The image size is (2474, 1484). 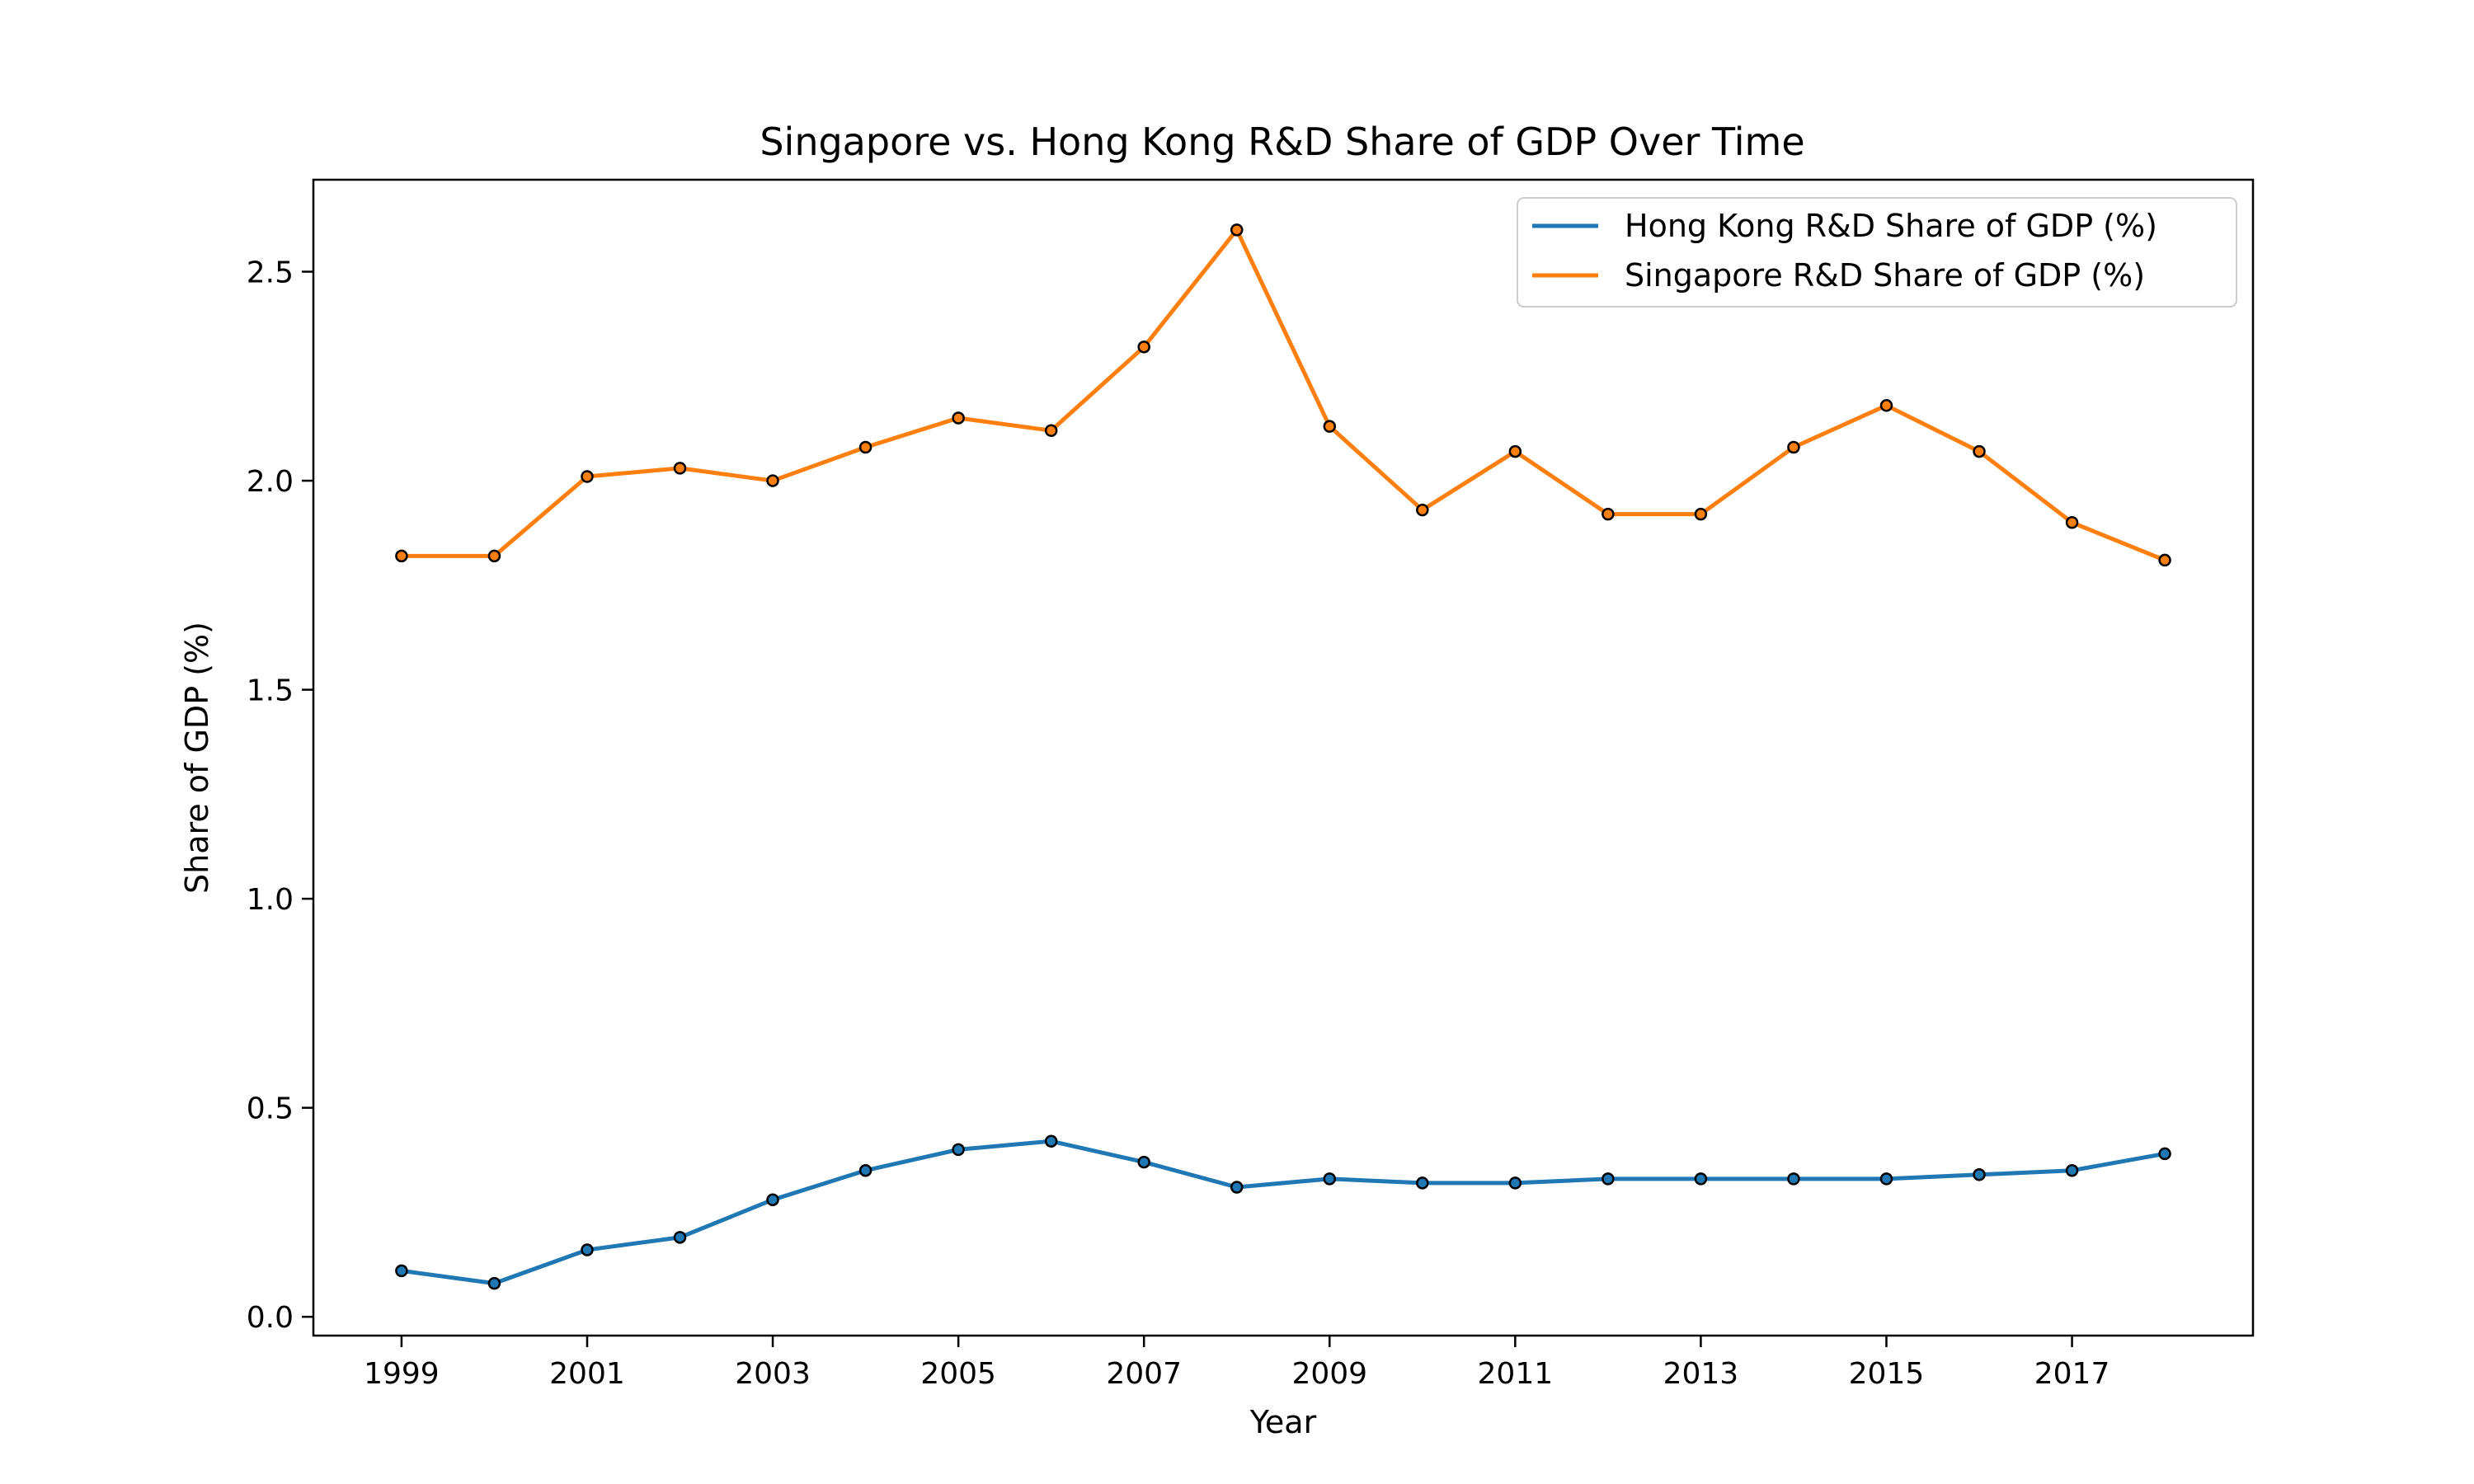 I want to click on x-tick-label: 2009, so click(x=1329, y=1374).